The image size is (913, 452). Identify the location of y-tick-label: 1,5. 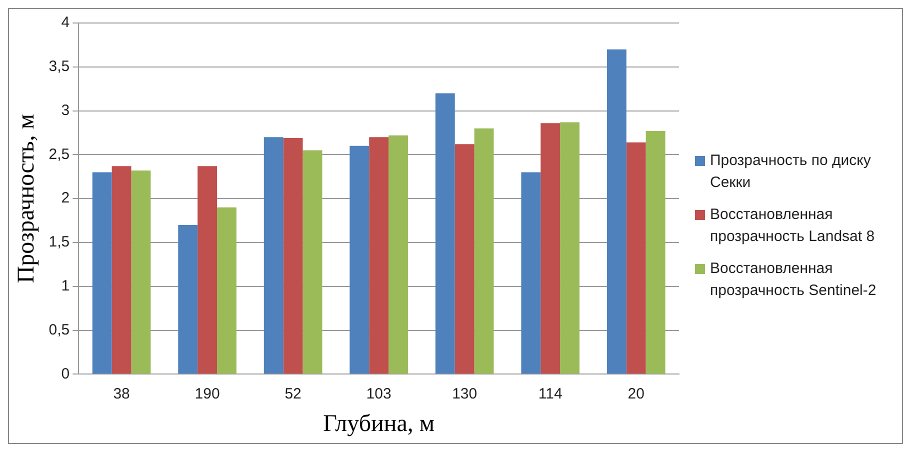
(59, 242).